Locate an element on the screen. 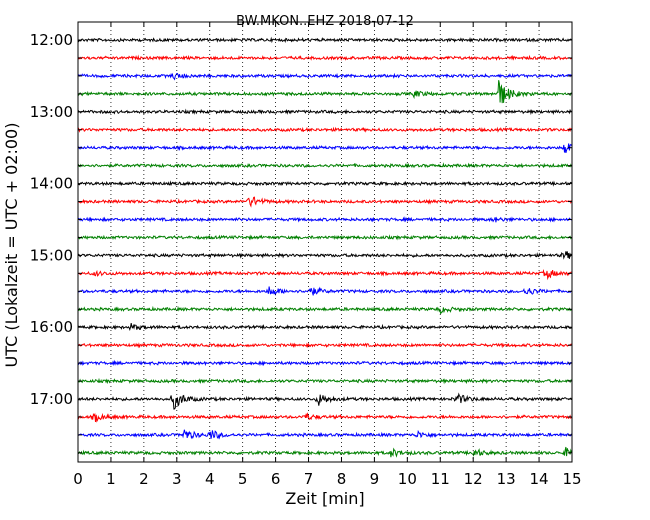 The height and width of the screenshot is (520, 650). x-tick-label: 3 is located at coordinates (177, 479).